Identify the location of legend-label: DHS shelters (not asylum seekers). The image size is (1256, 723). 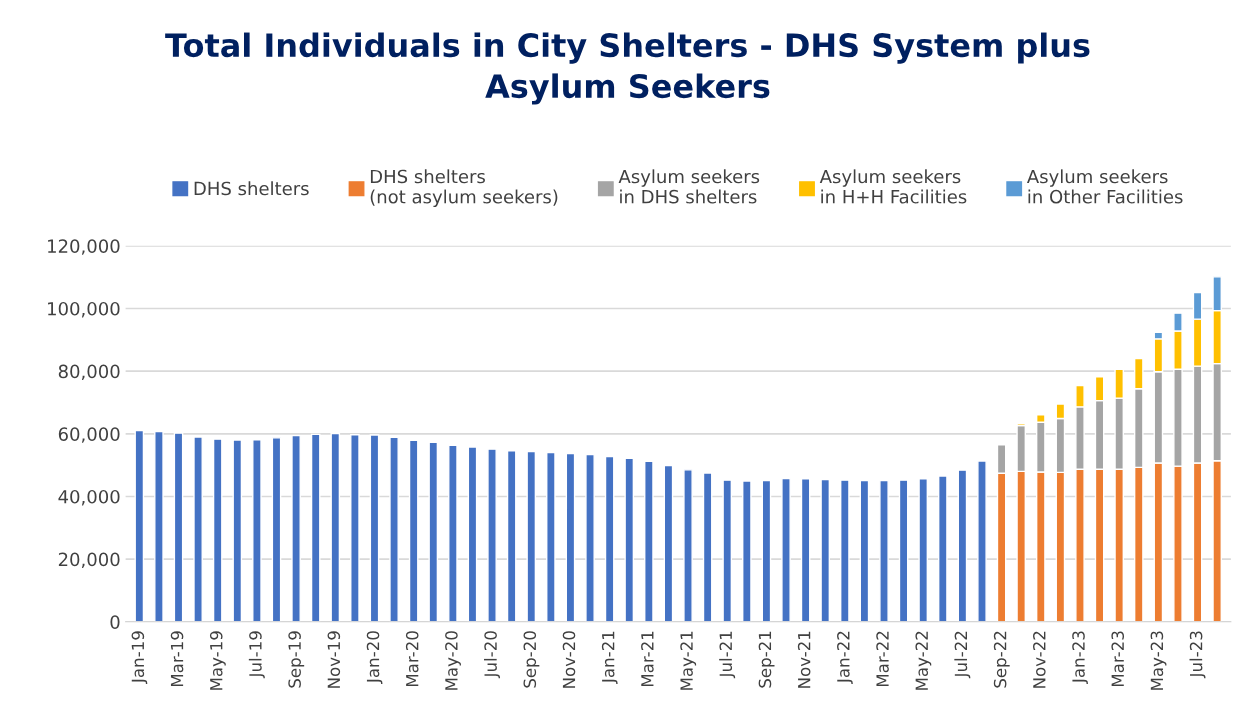
(464, 188).